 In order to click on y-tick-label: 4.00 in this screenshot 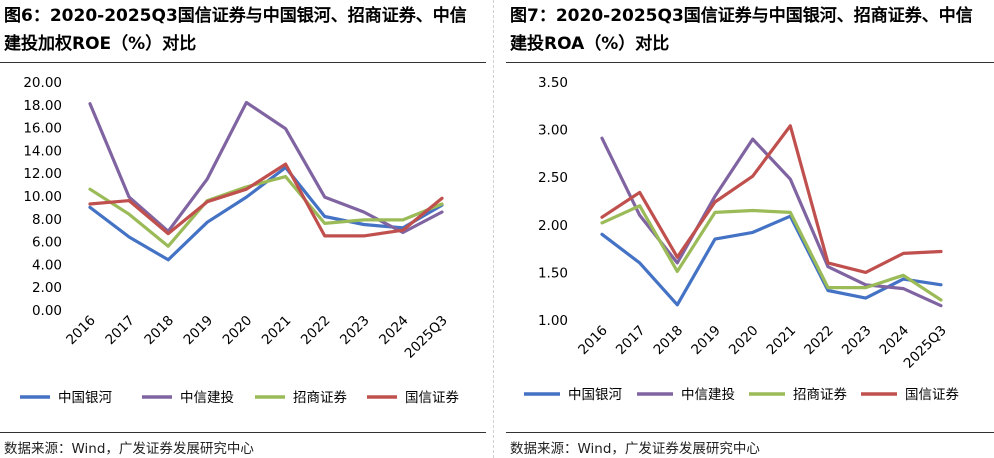, I will do `click(47, 265)`.